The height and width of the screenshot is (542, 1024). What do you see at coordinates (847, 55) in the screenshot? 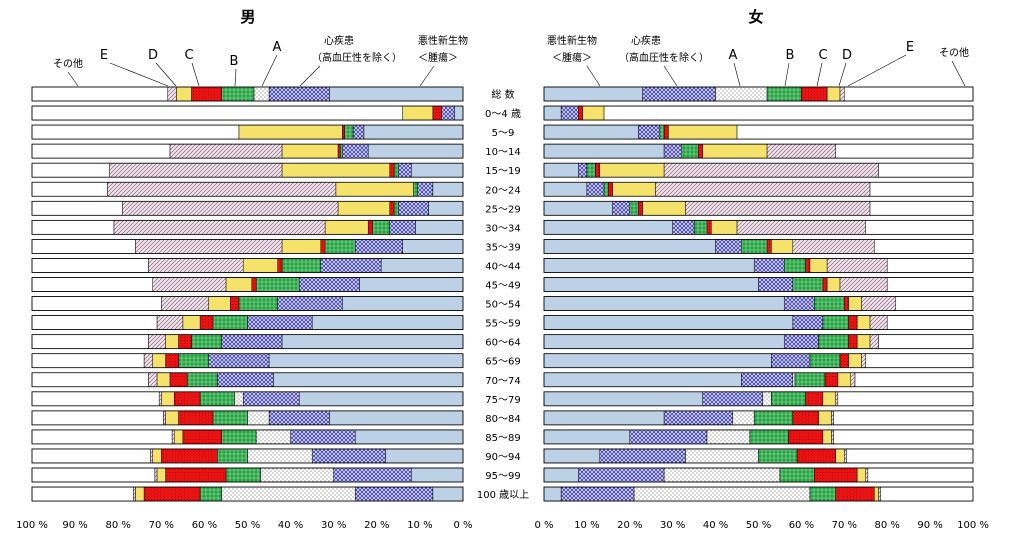
I see `female-legend-d: D` at bounding box center [847, 55].